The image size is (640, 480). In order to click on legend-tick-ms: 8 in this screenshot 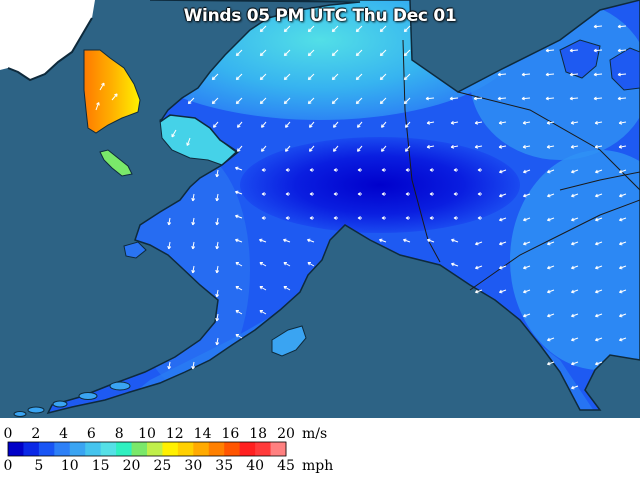, I will do `click(119, 434)`.